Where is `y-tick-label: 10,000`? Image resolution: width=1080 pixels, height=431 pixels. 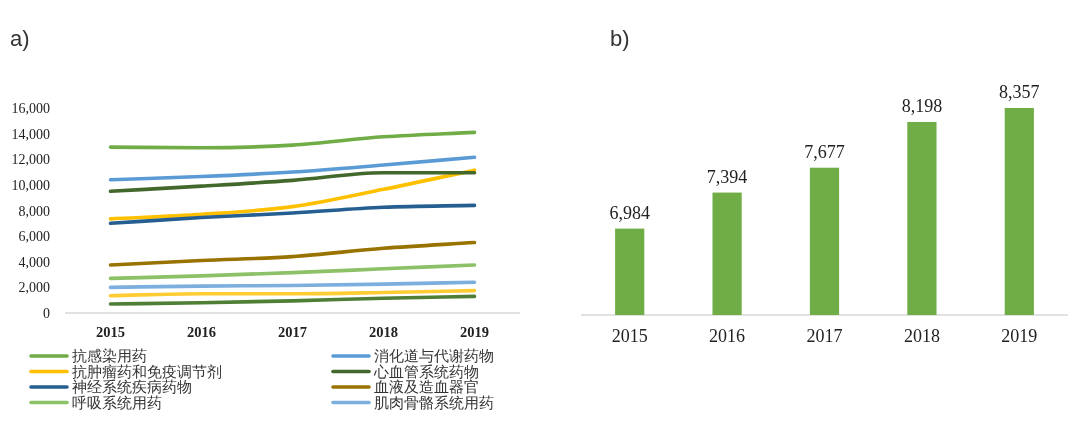
y-tick-label: 10,000 is located at coordinates (30, 185).